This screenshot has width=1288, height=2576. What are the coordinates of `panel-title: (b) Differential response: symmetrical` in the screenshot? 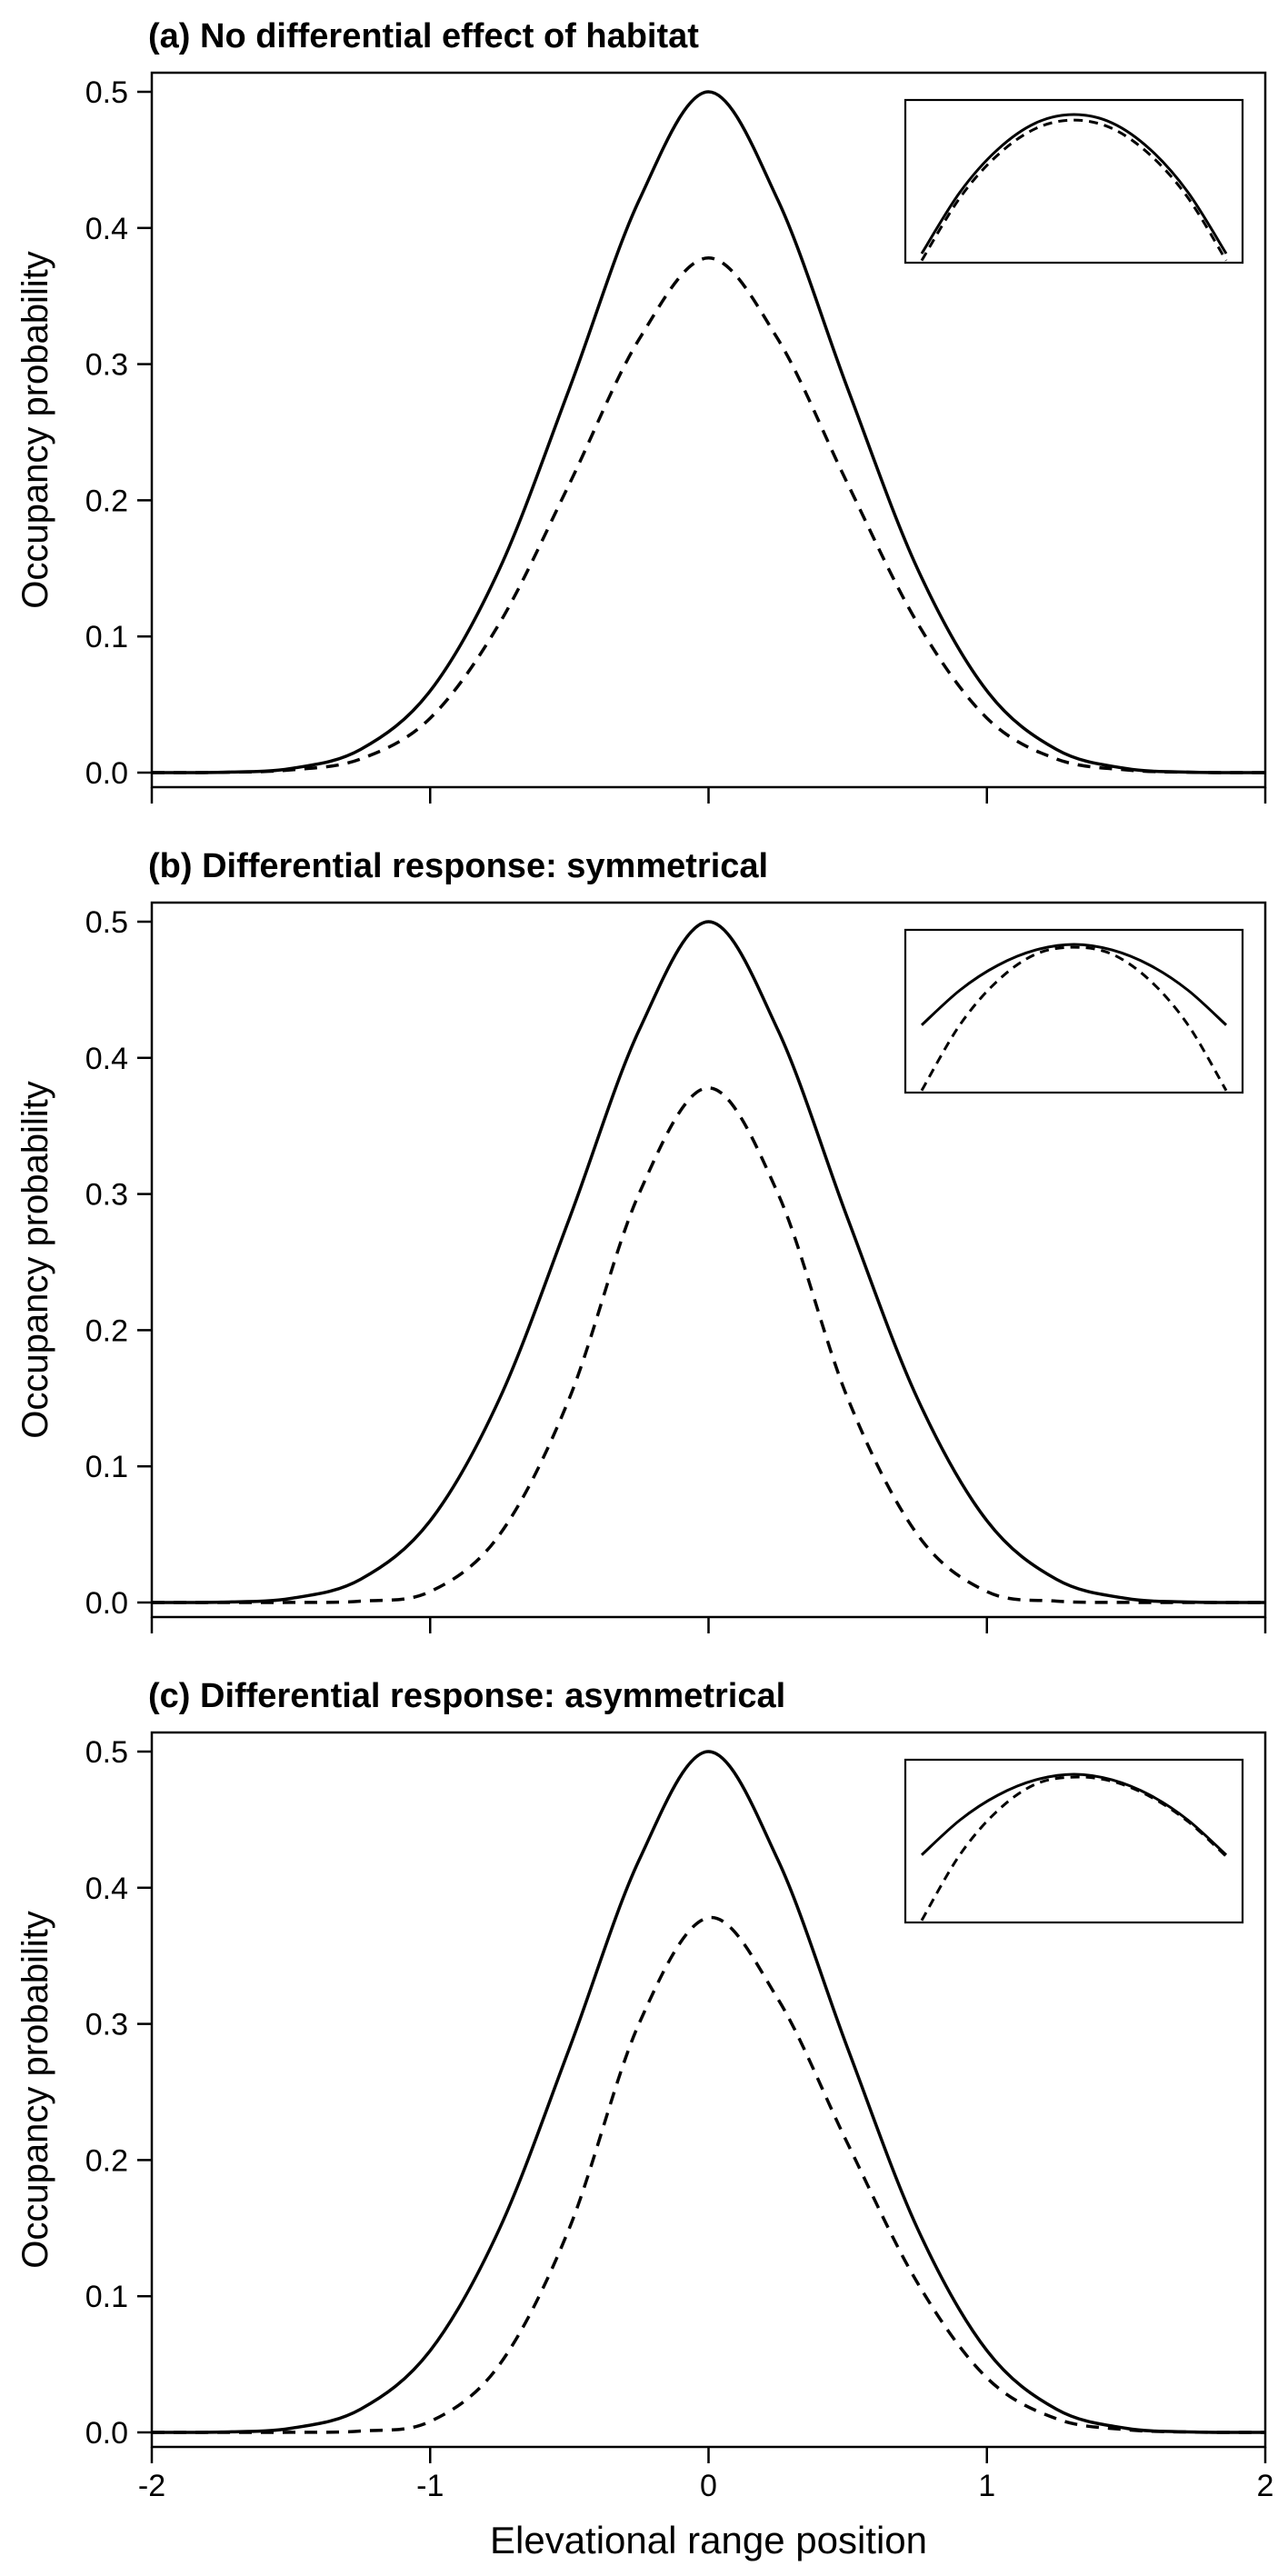 It's located at (458, 866).